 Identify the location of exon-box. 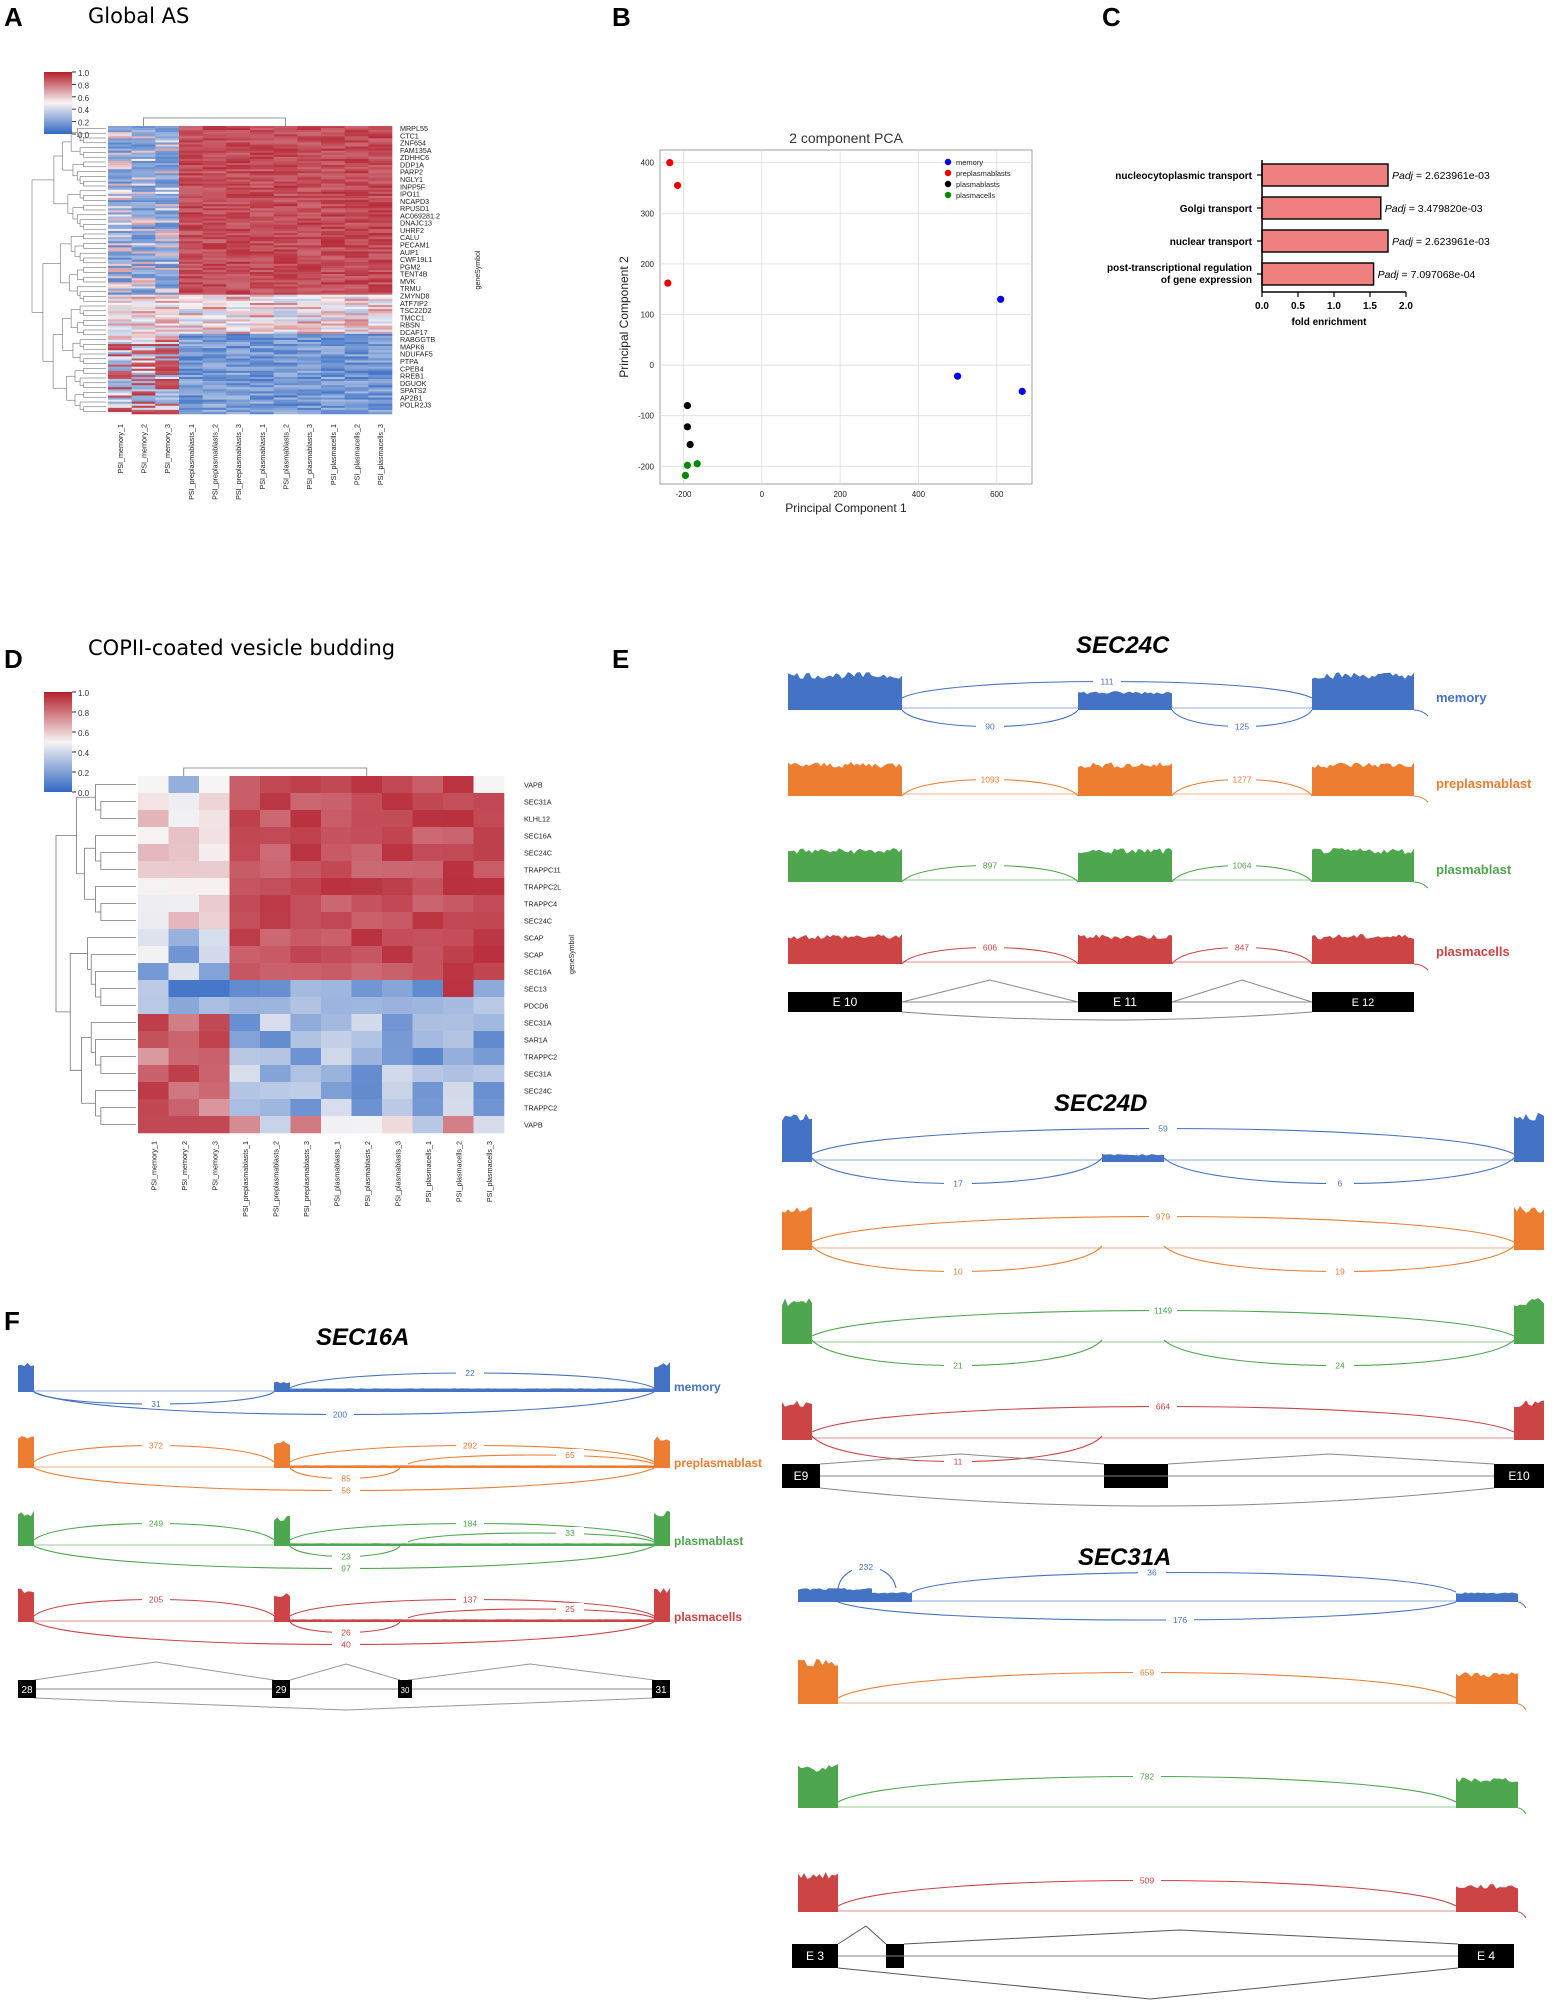
(281, 1689).